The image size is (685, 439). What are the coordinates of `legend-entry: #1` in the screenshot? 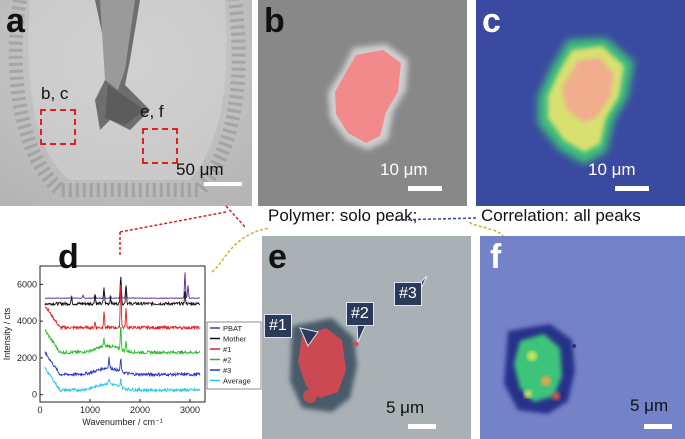 It's located at (227, 349).